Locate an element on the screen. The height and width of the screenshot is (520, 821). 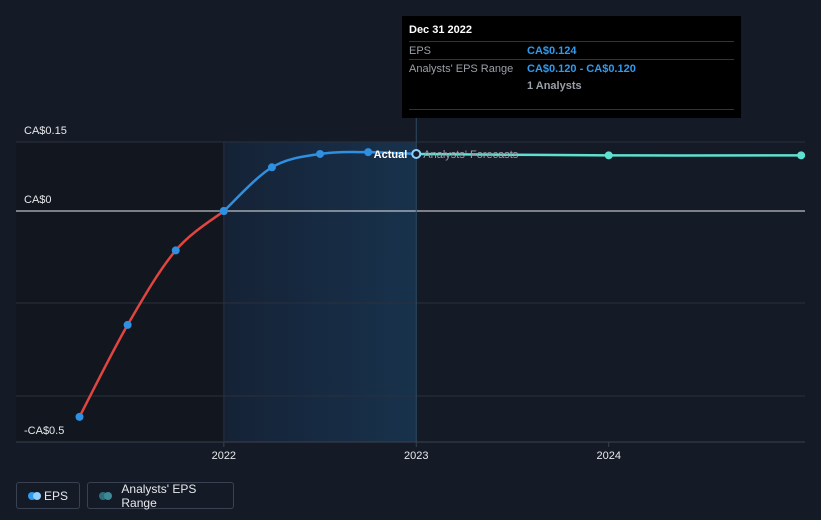
tooltip-range-row: Analysts' EPS Range CA$0.120 - CA$0.120 is located at coordinates (571, 68).